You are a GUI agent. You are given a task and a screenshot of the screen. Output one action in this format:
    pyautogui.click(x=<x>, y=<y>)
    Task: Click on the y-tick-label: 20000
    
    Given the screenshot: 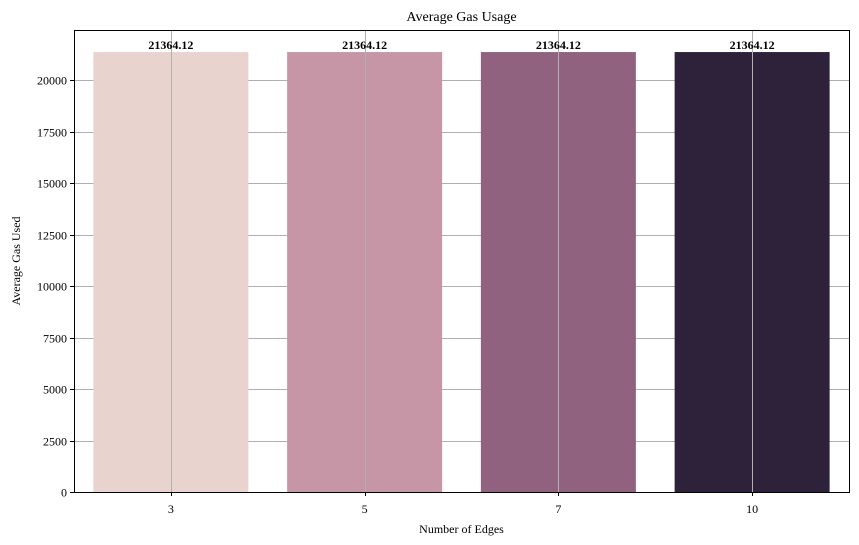 What is the action you would take?
    pyautogui.click(x=52, y=81)
    